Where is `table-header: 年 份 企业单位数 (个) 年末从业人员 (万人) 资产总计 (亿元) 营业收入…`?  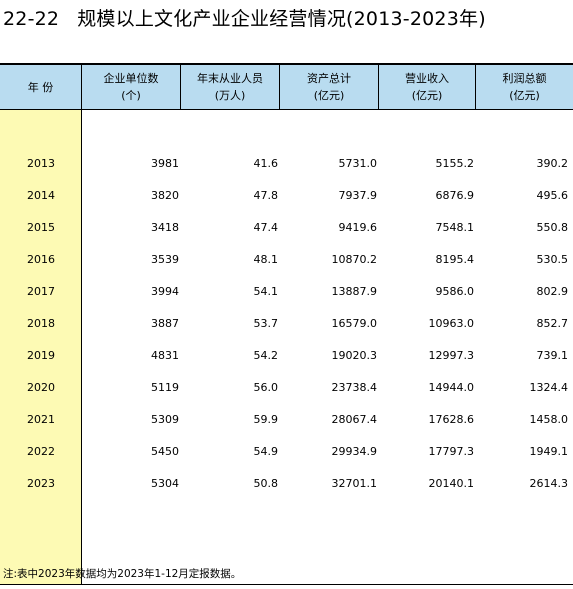
table-header: 年 份 企业单位数 (个) 年末从业人员 (万人) 资产总计 (亿元) 营业收入… is located at coordinates (286, 87).